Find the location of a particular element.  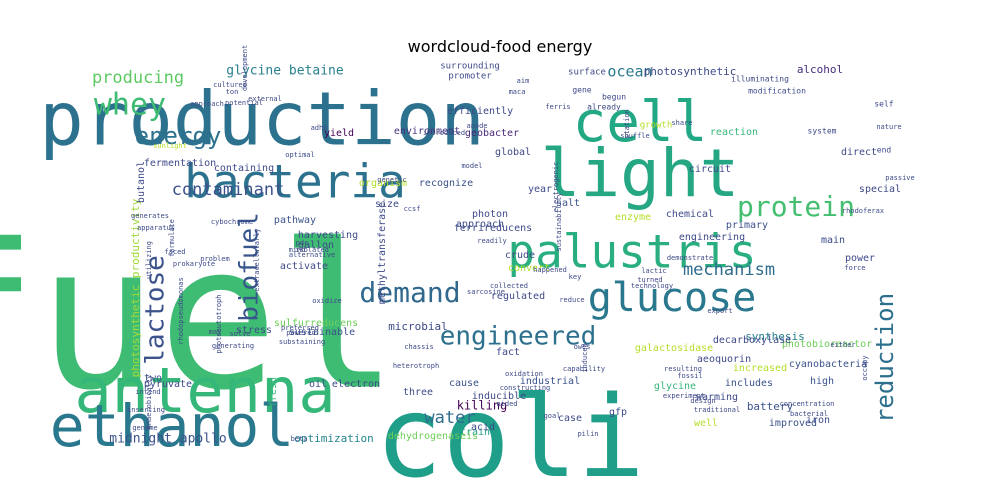

word-114: concentration is located at coordinates (807, 404).